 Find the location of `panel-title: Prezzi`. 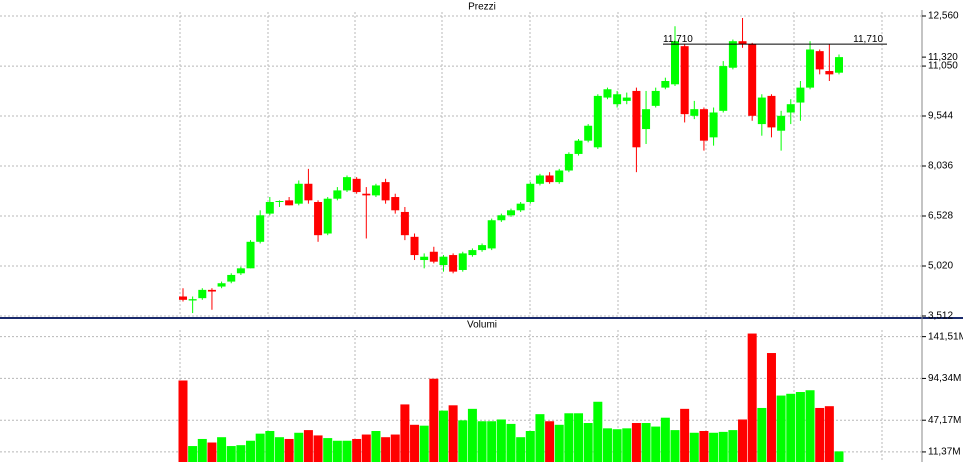

panel-title: Prezzi is located at coordinates (482, 7).